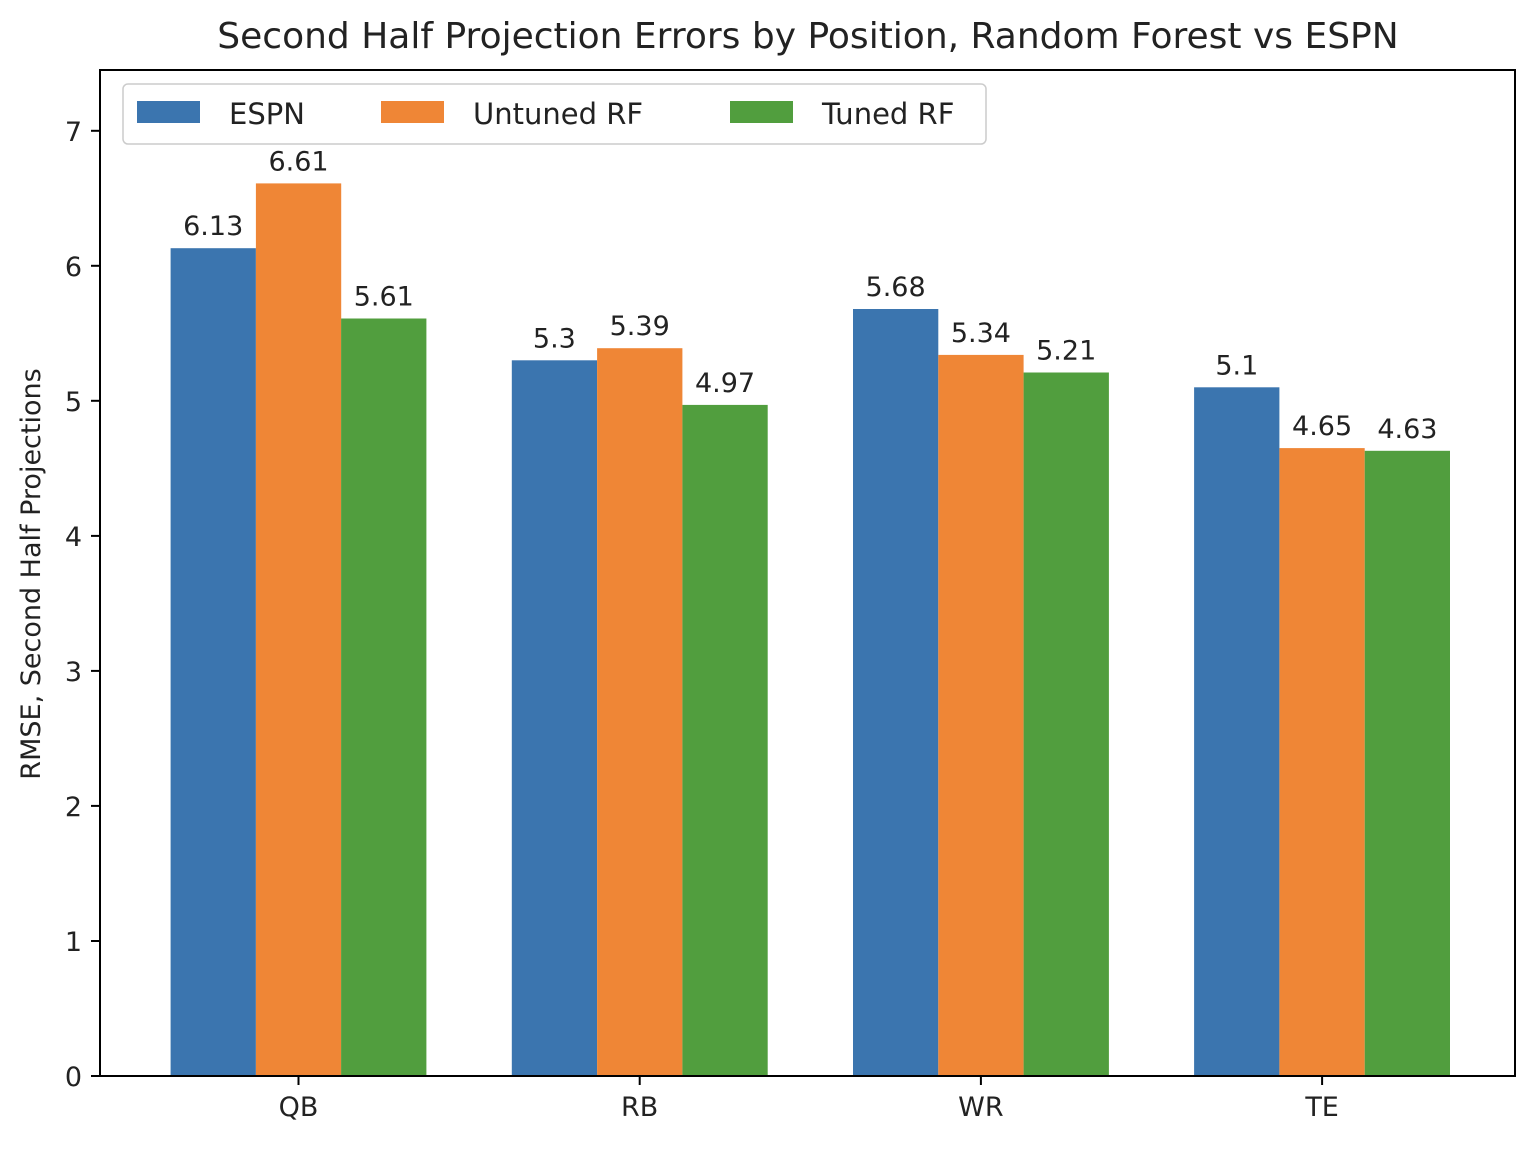 The width and height of the screenshot is (1536, 1150). What do you see at coordinates (1407, 429) in the screenshot?
I see `bar-value-label-te-tuned-rf: 4.63` at bounding box center [1407, 429].